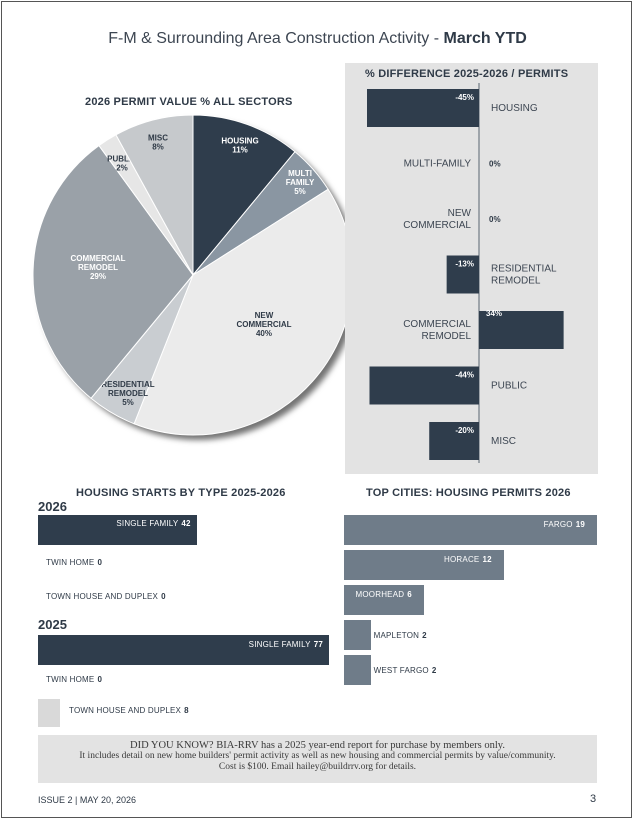 The width and height of the screenshot is (635, 821). I want to click on year-2025-label: 2025, so click(52, 624).